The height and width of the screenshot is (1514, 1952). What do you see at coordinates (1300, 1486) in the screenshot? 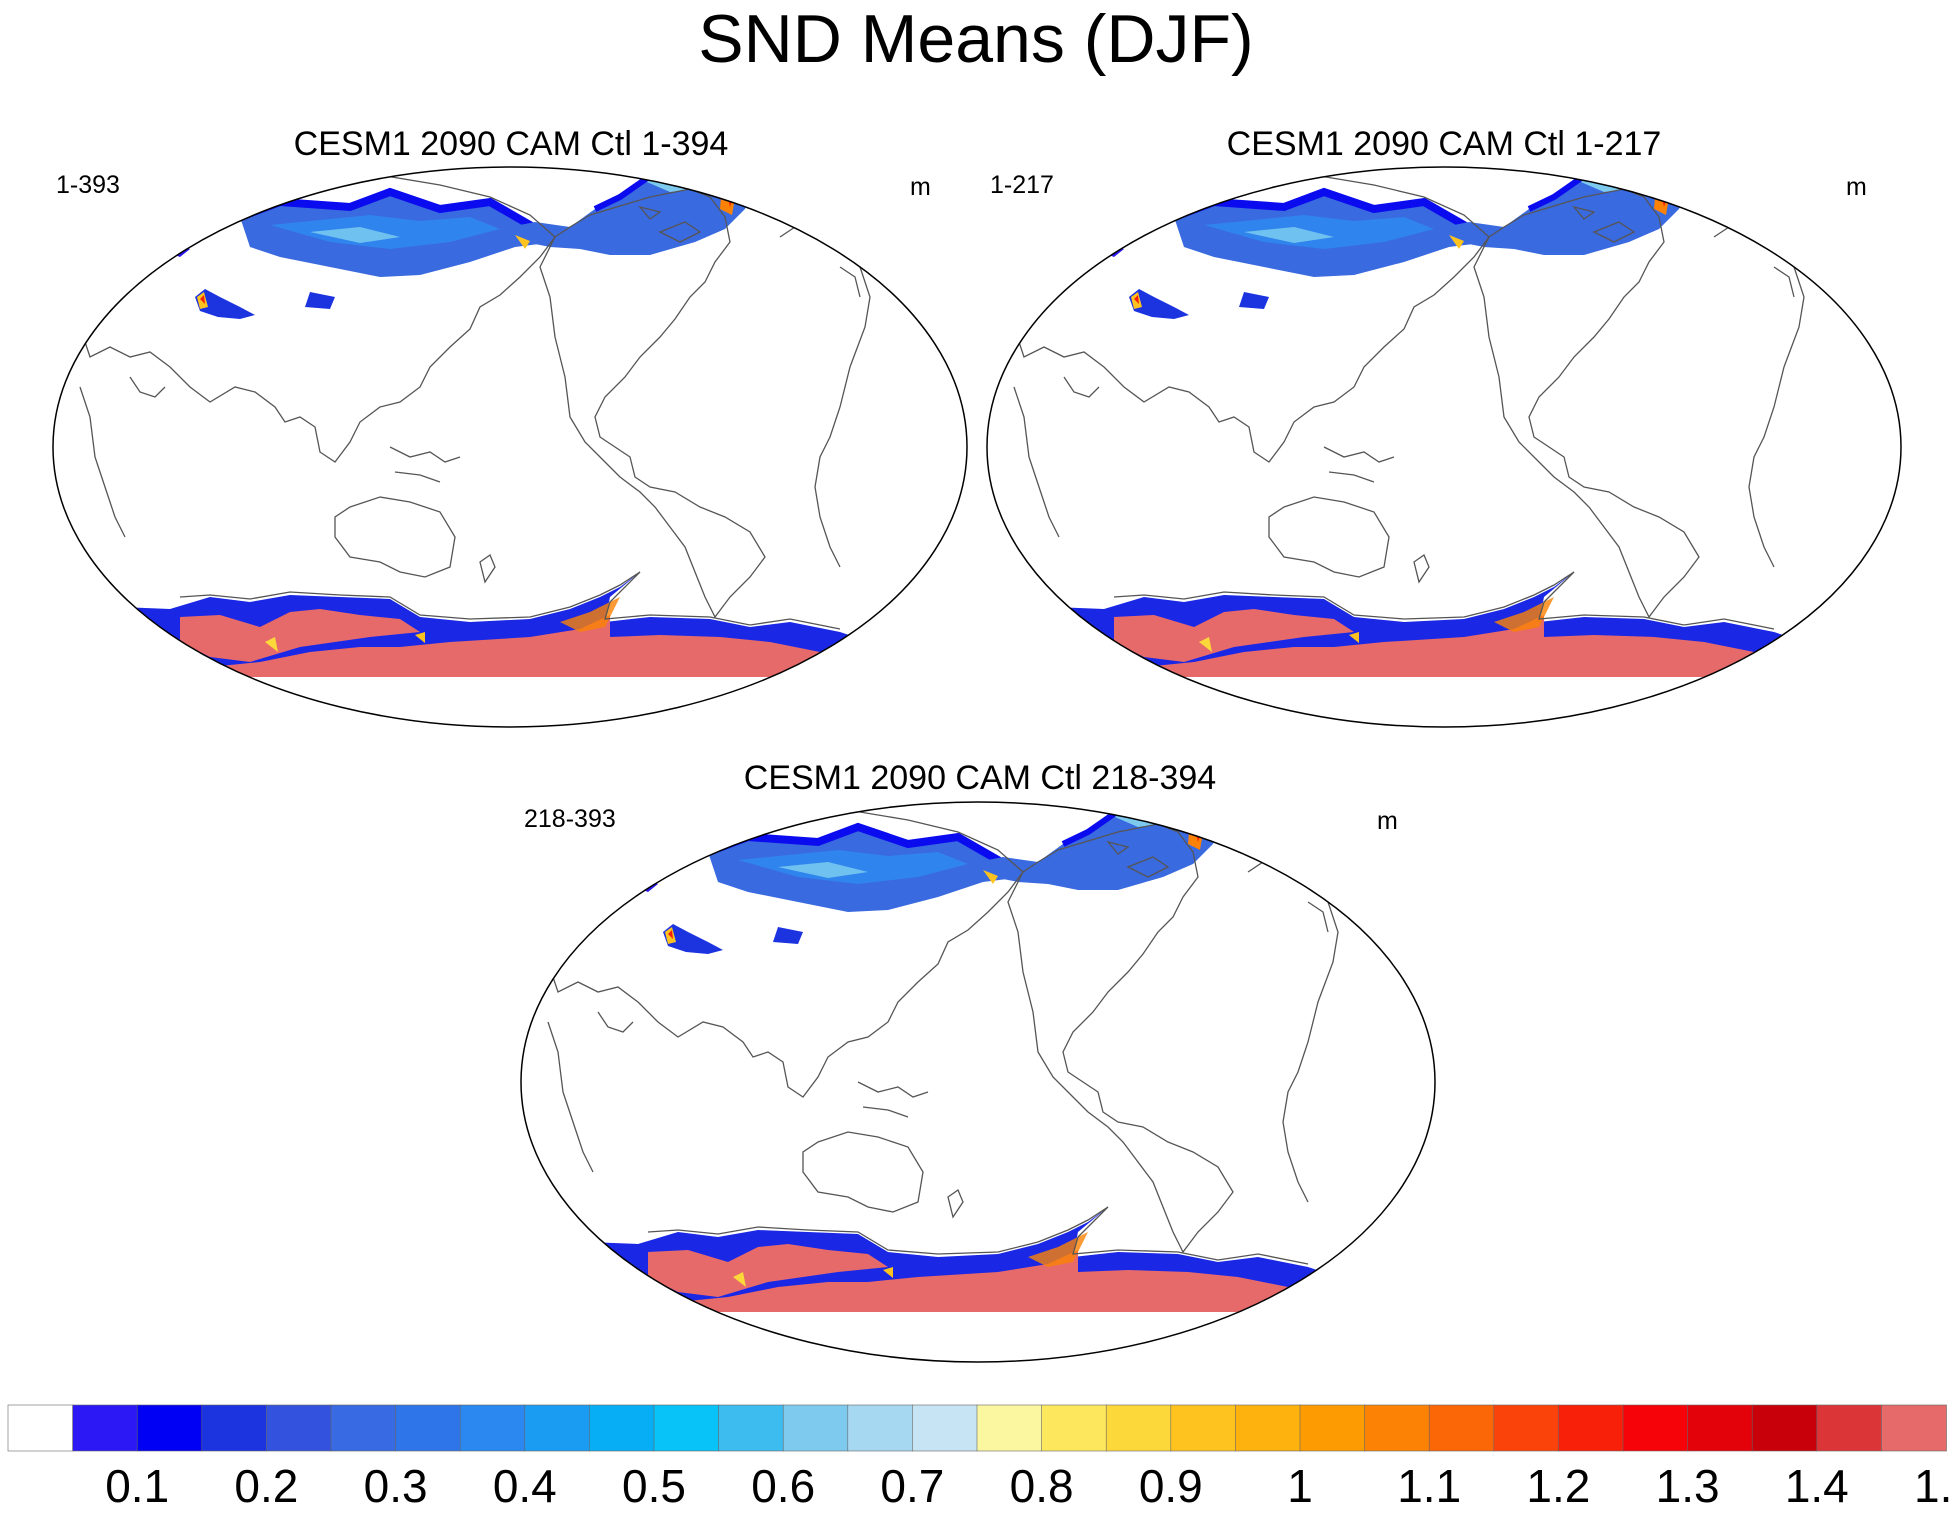
I see `colorbar-tick-label: 1` at bounding box center [1300, 1486].